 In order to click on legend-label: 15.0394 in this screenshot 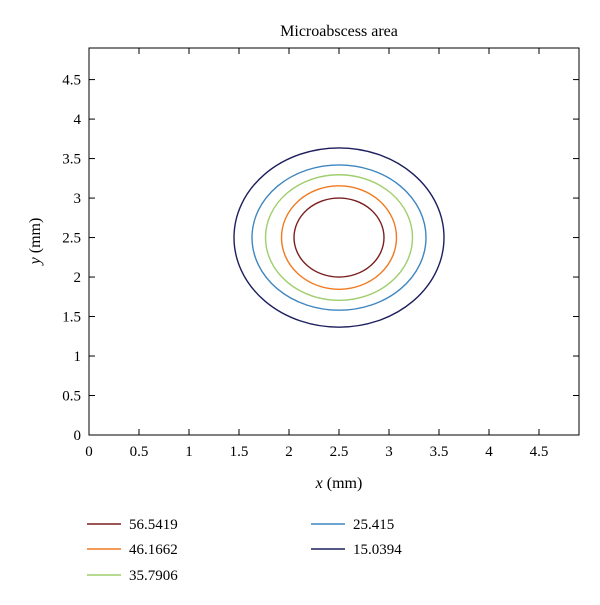, I will do `click(377, 550)`.